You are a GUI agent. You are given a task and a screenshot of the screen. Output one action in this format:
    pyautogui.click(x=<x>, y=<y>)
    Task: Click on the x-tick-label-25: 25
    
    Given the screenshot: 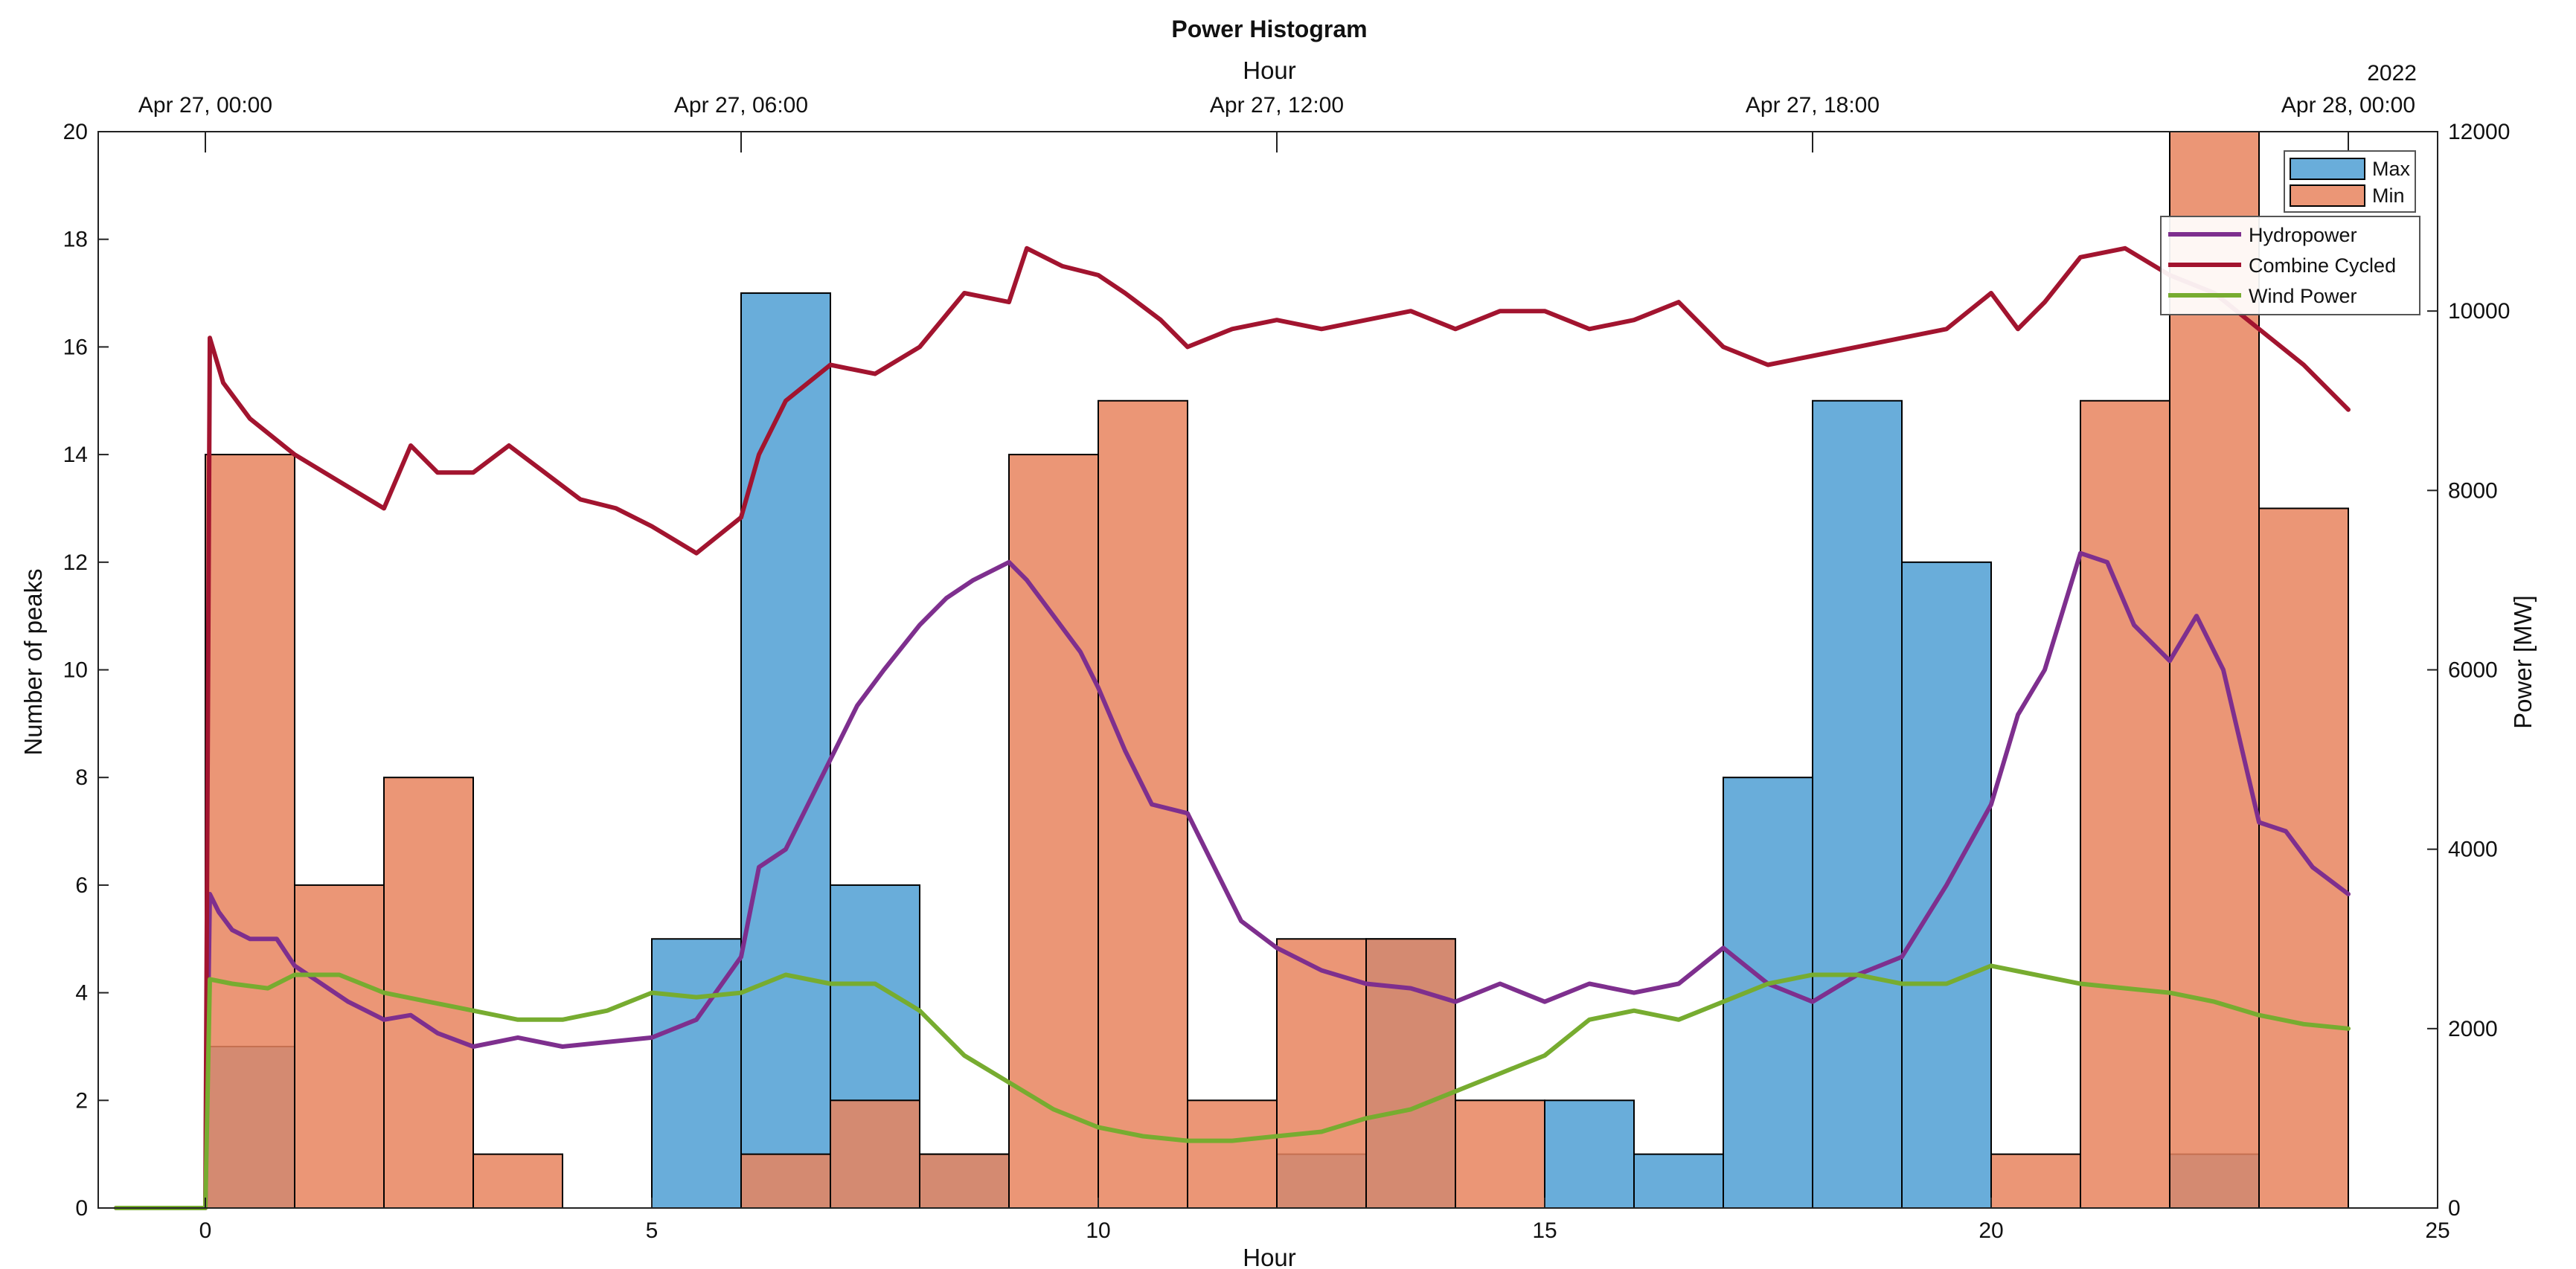 What is the action you would take?
    pyautogui.click(x=2437, y=1230)
    